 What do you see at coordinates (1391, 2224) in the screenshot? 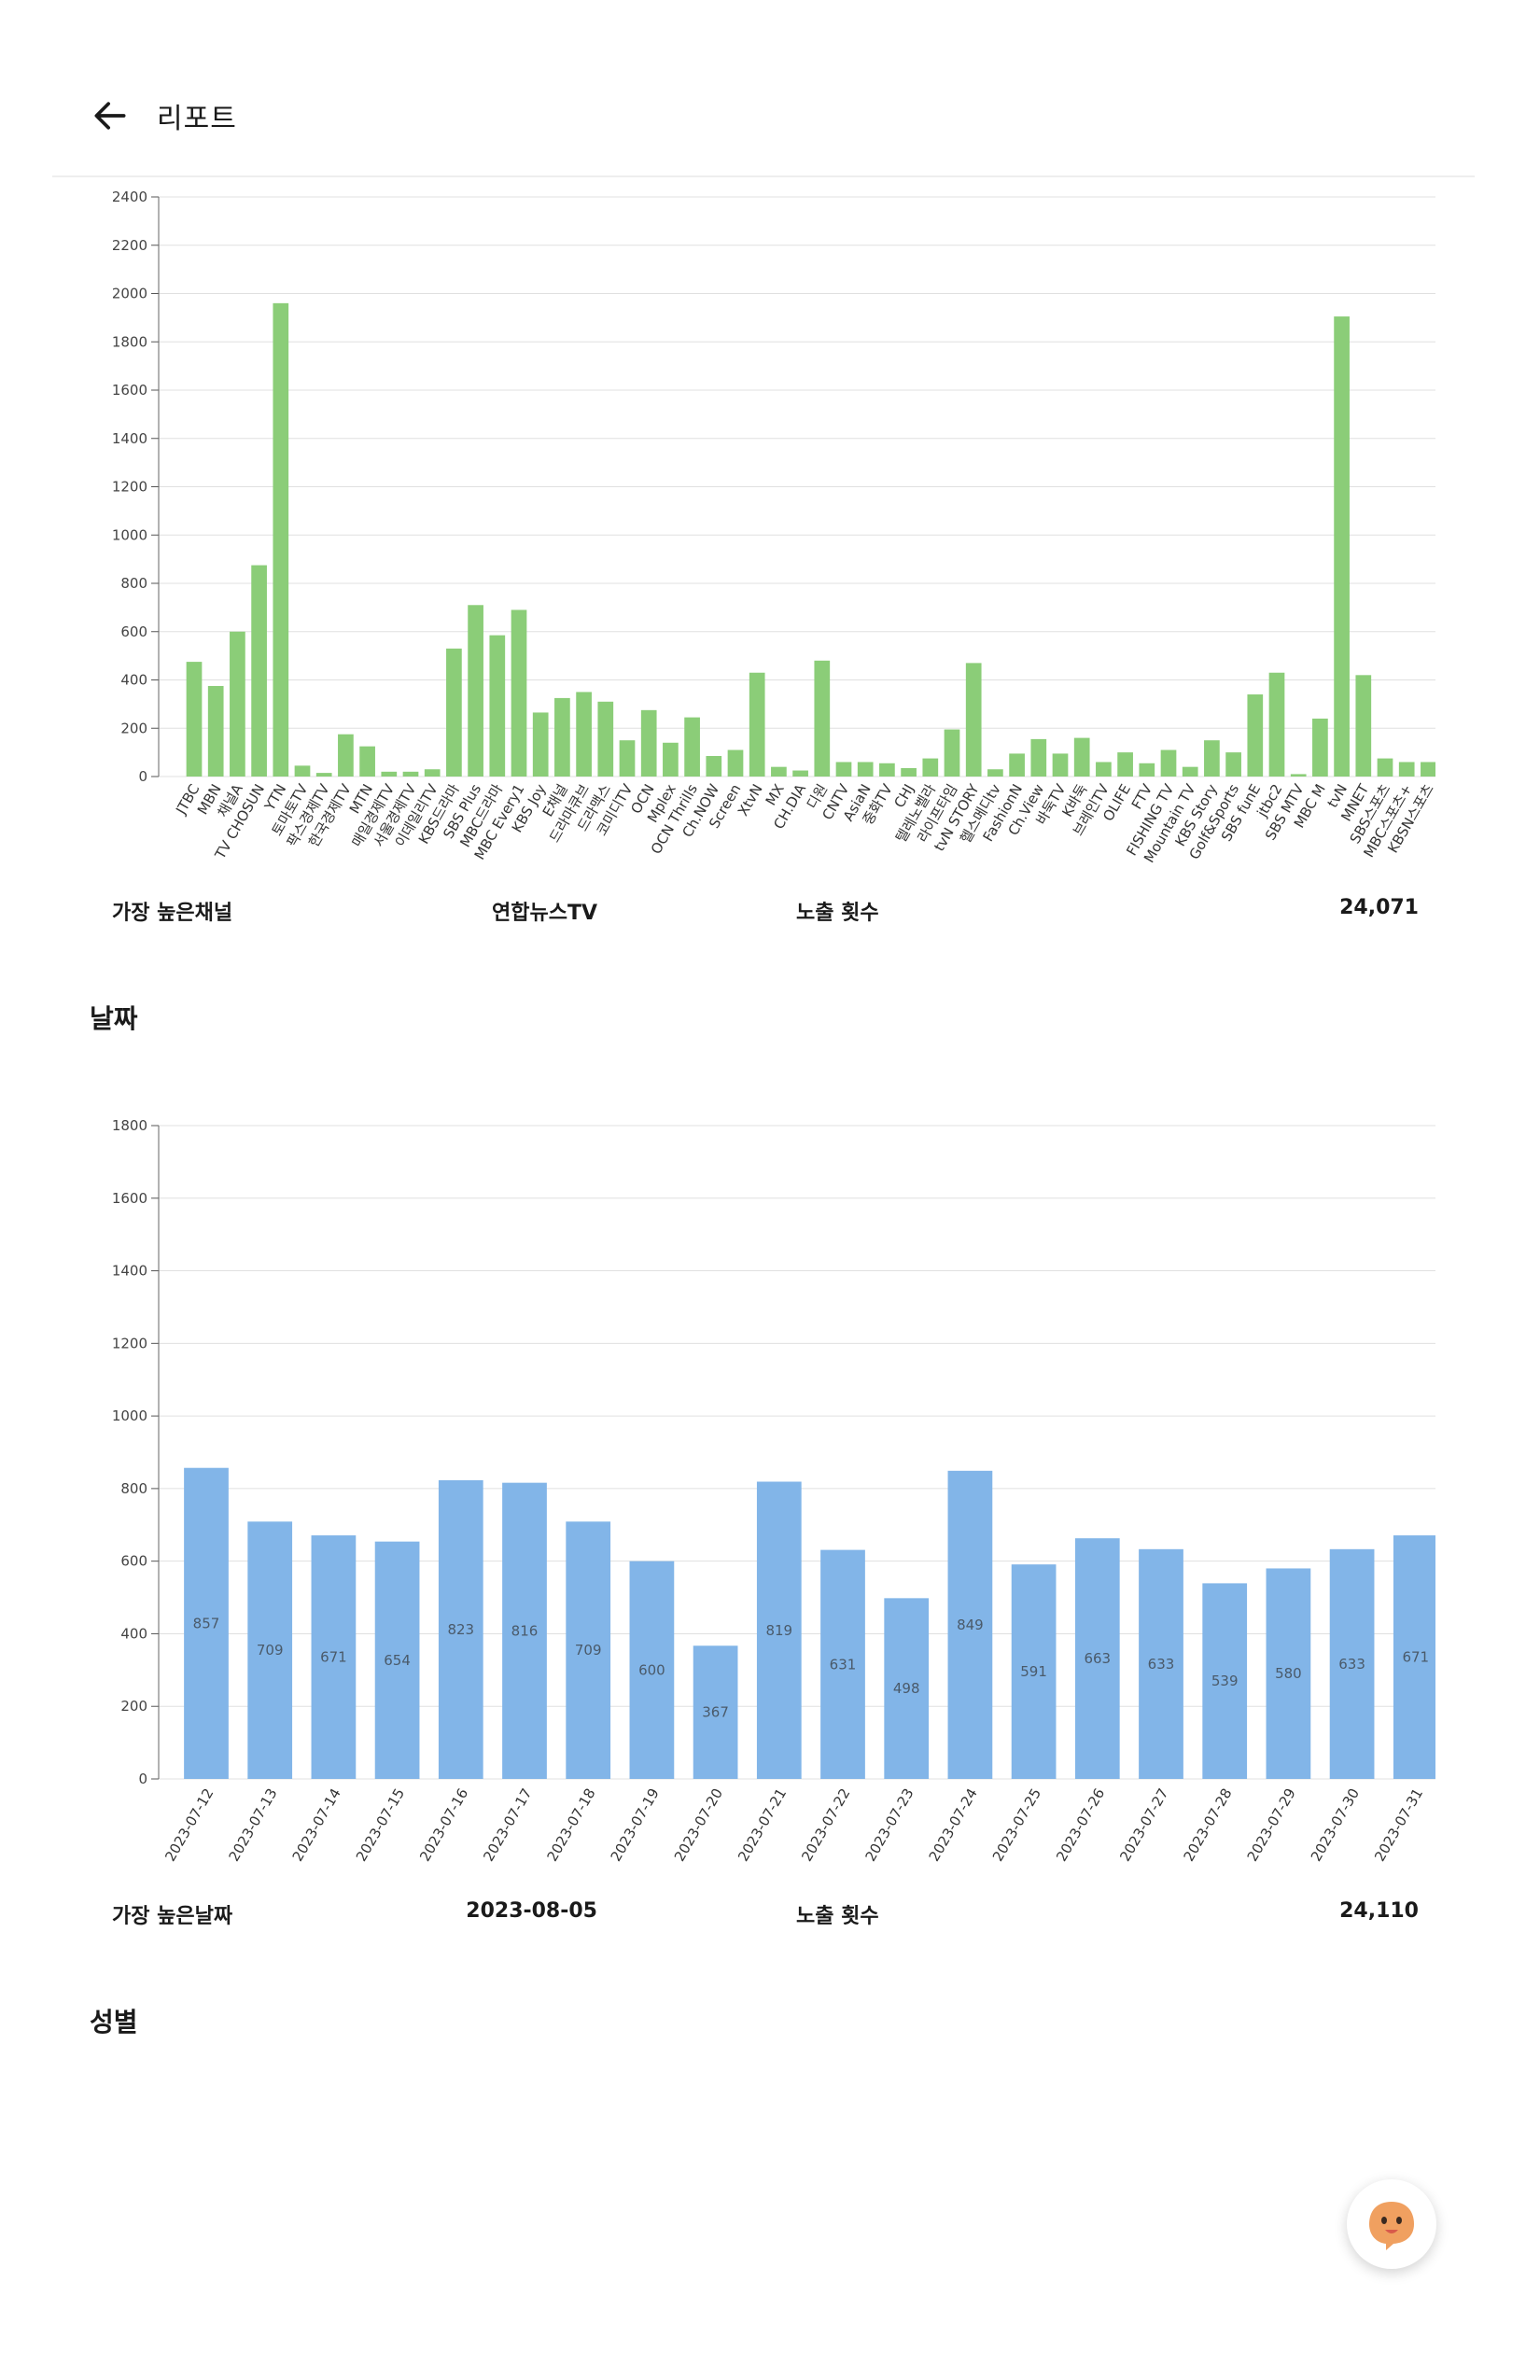
I see `chatbot-button` at bounding box center [1391, 2224].